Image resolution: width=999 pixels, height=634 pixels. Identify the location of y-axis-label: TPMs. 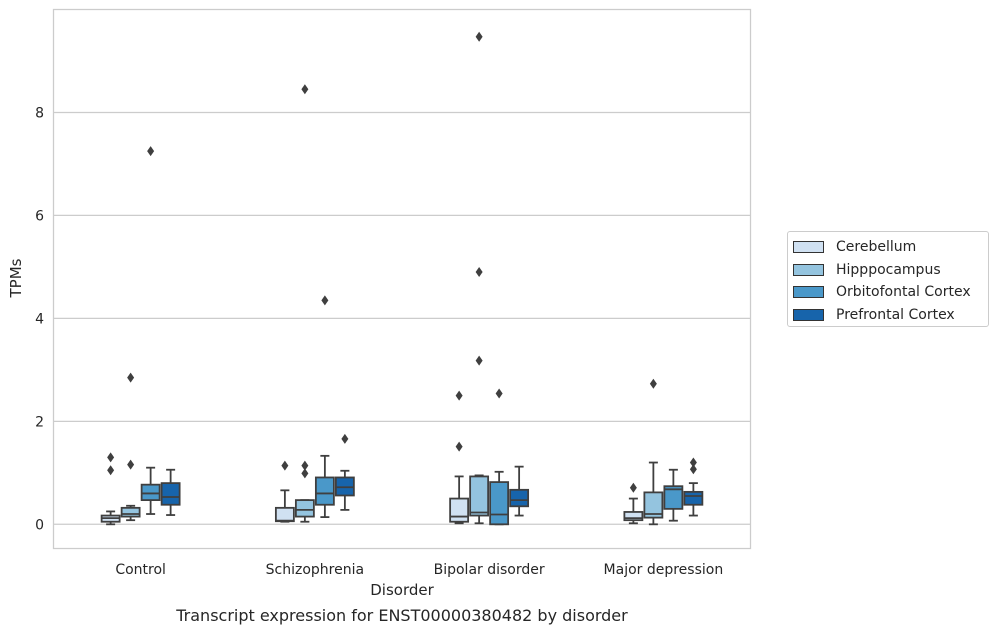
(16, 278).